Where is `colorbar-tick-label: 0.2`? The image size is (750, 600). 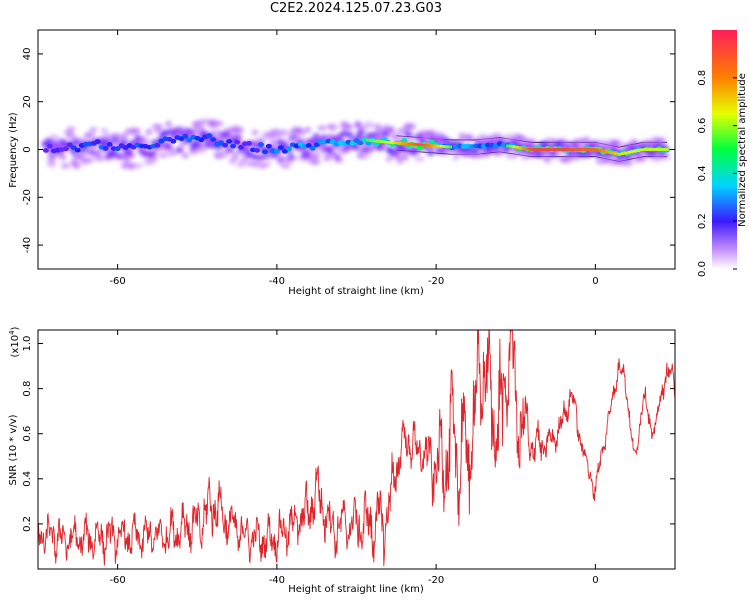
colorbar-tick-label: 0.2 is located at coordinates (702, 221).